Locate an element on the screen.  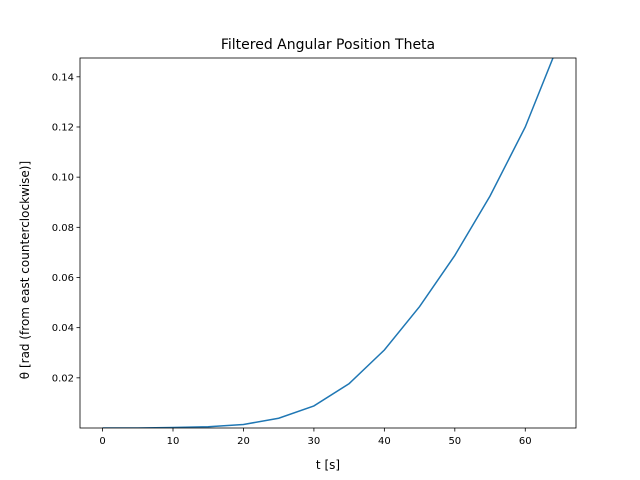
y-tick-label: 0.12 is located at coordinates (63, 127).